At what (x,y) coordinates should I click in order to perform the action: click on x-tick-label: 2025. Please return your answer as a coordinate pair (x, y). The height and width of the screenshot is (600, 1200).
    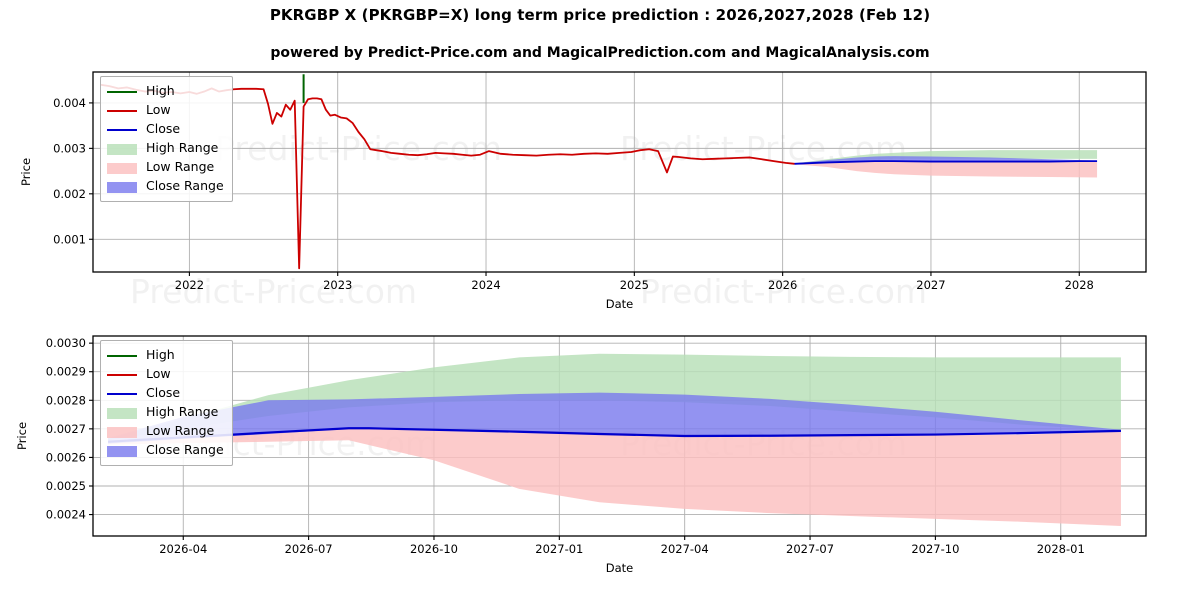
    Looking at the image, I should click on (634, 285).